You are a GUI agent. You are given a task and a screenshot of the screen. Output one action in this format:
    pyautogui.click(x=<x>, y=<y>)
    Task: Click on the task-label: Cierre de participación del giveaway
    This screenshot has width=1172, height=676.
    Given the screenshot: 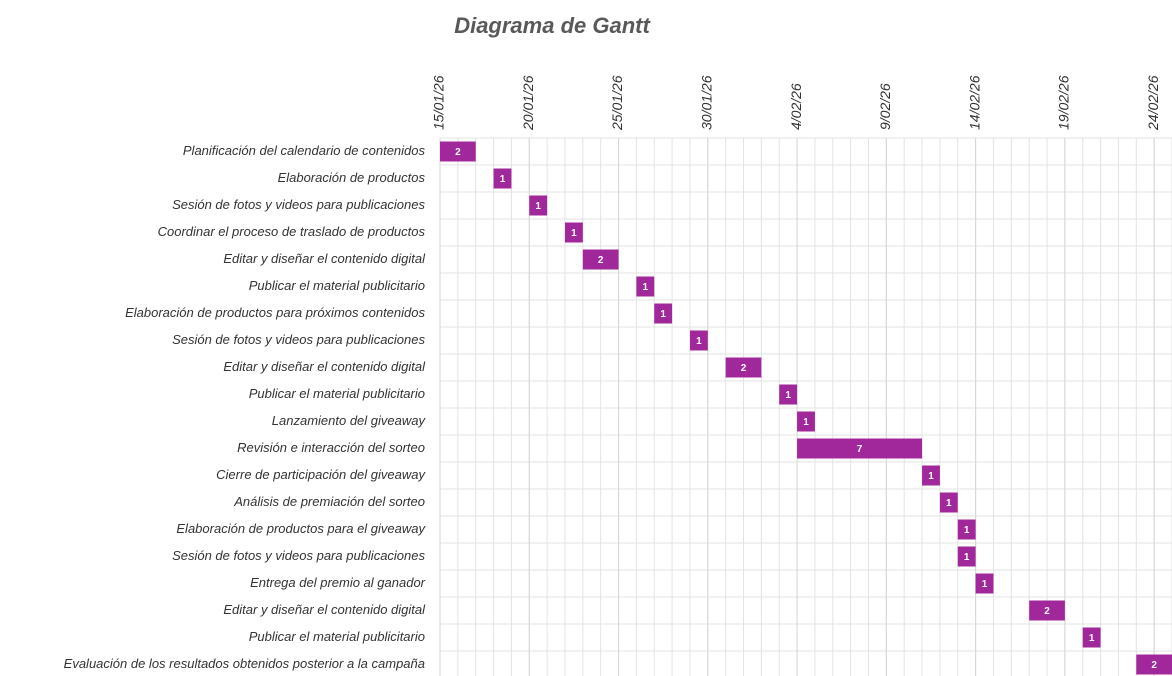 What is the action you would take?
    pyautogui.click(x=321, y=474)
    